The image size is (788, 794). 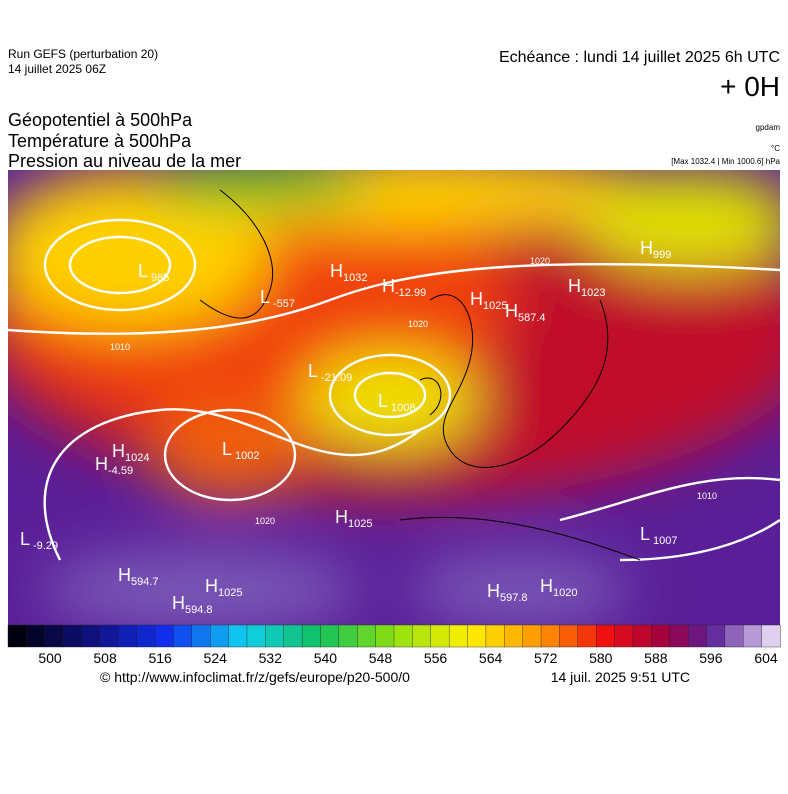 What do you see at coordinates (665, 541) in the screenshot?
I see `label-value: 1007` at bounding box center [665, 541].